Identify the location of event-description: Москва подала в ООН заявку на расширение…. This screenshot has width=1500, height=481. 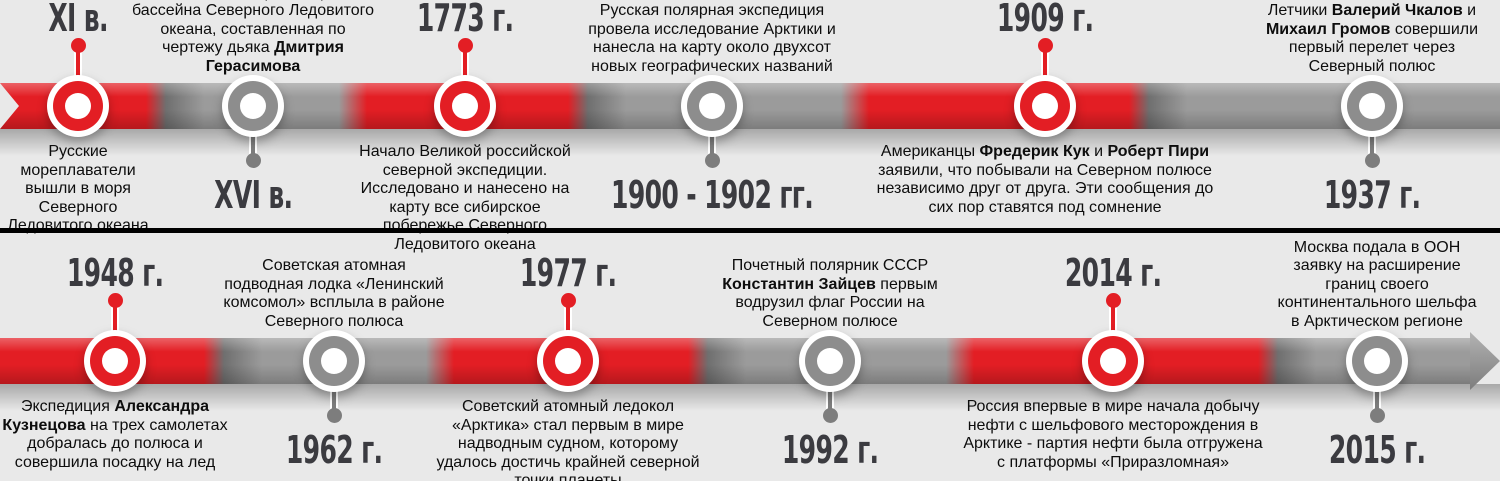
(1377, 285).